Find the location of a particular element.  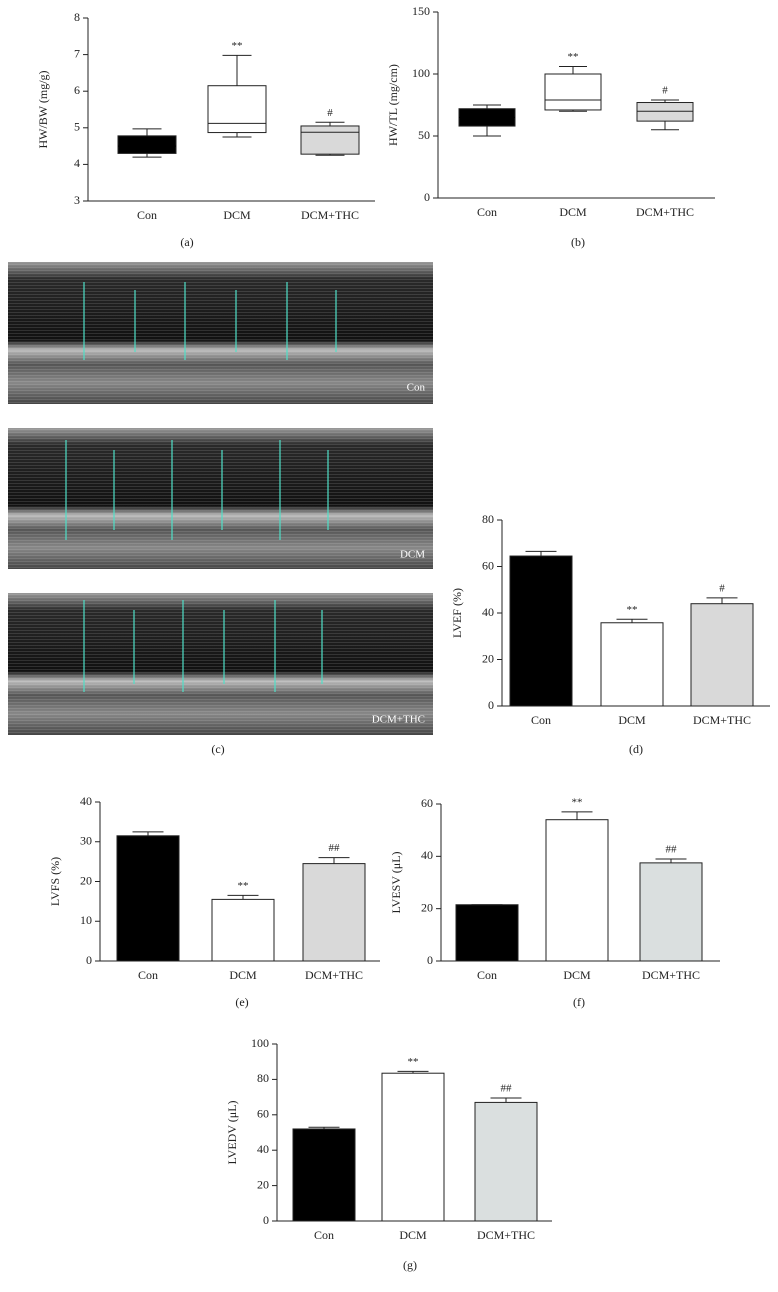

y-tick-label: 6 is located at coordinates (77, 90).